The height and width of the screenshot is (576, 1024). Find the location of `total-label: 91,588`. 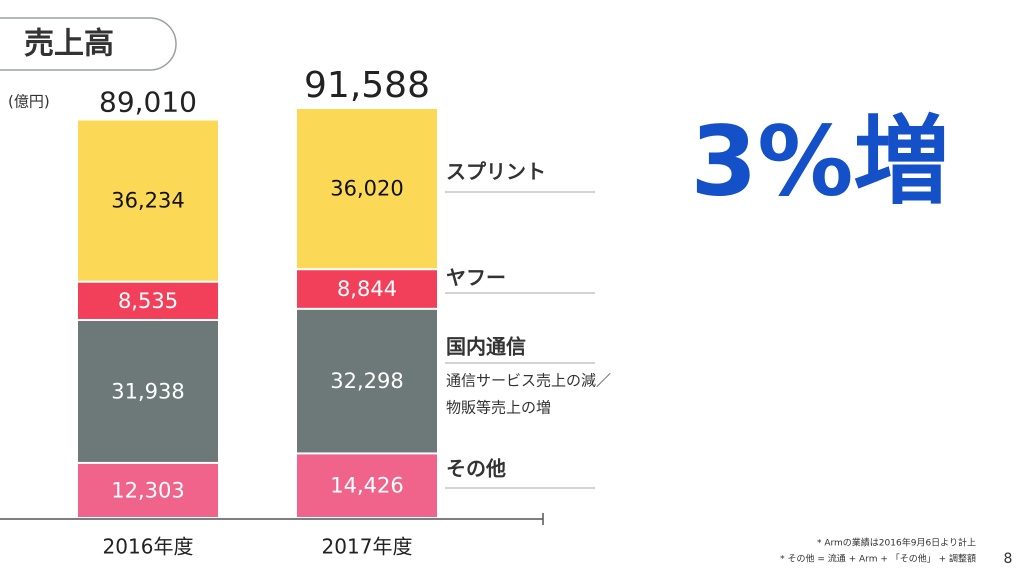

total-label: 91,588 is located at coordinates (367, 85).